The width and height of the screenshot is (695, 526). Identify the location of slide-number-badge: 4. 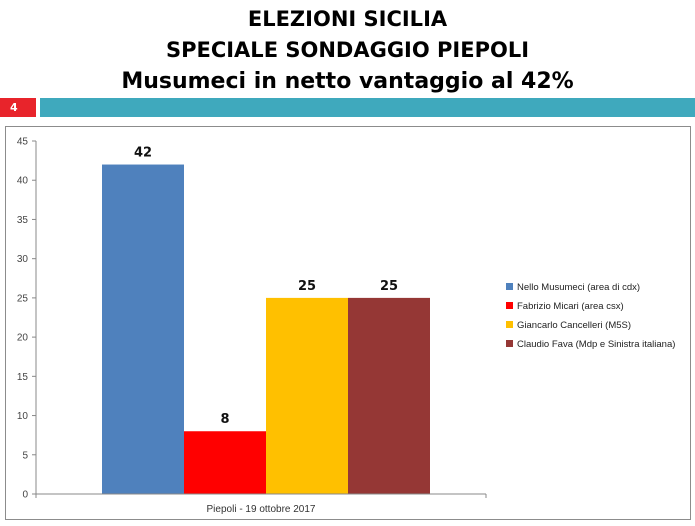
(18, 107).